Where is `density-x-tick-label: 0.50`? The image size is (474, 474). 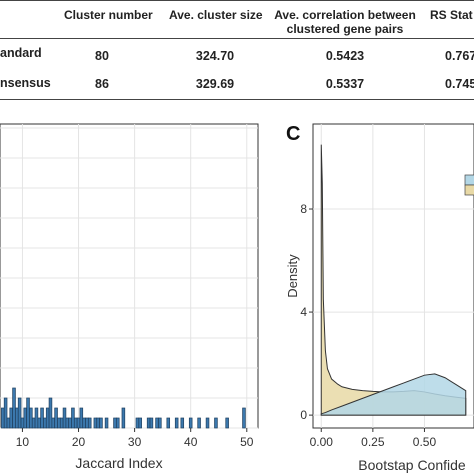 density-x-tick-label: 0.50 is located at coordinates (425, 442).